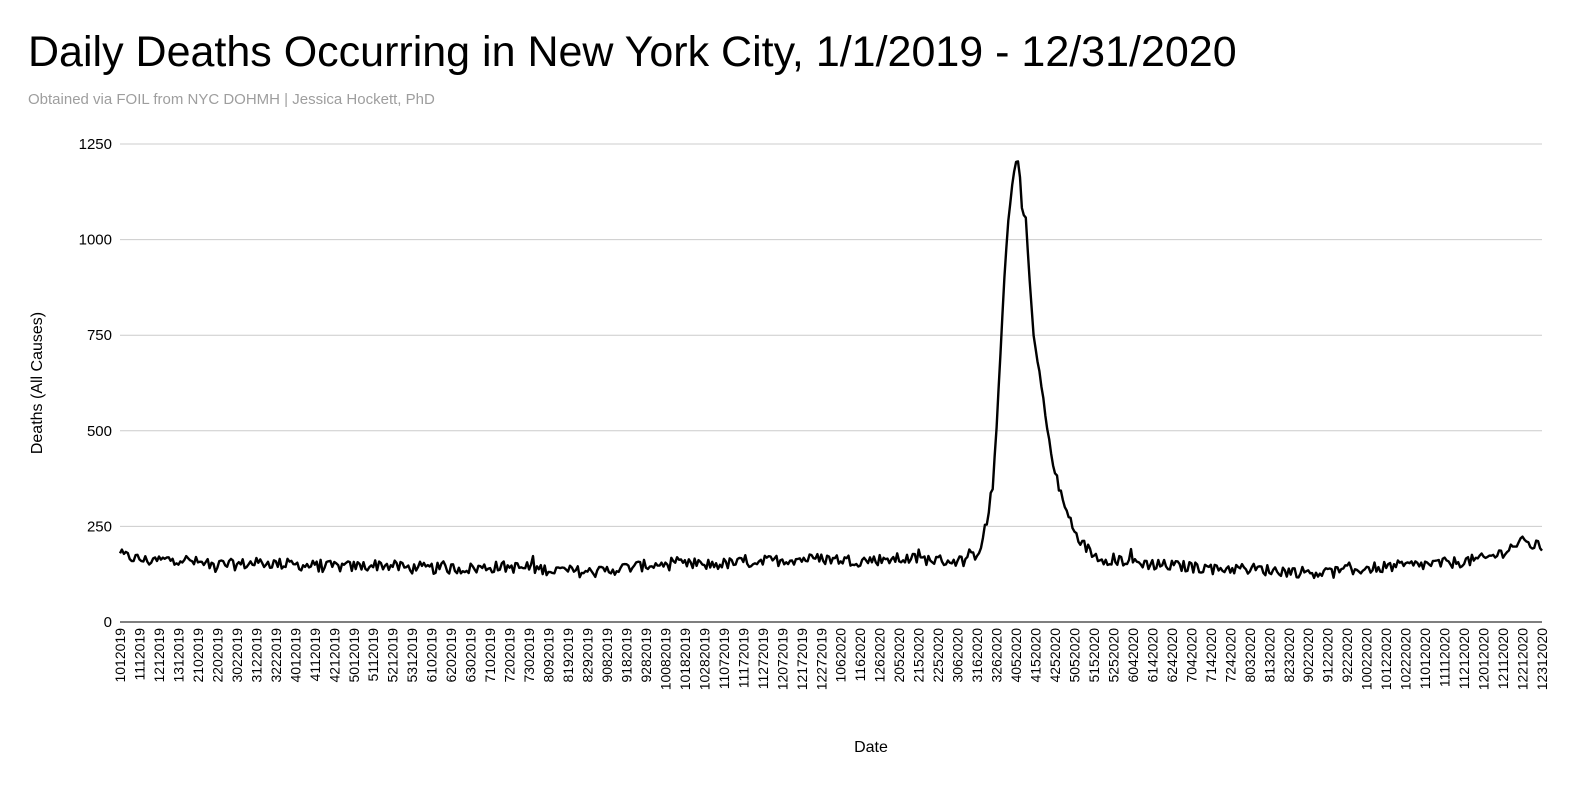 The width and height of the screenshot is (1586, 798). Describe the element at coordinates (393, 655) in the screenshot. I see `x-tick-label: 5212019` at that location.